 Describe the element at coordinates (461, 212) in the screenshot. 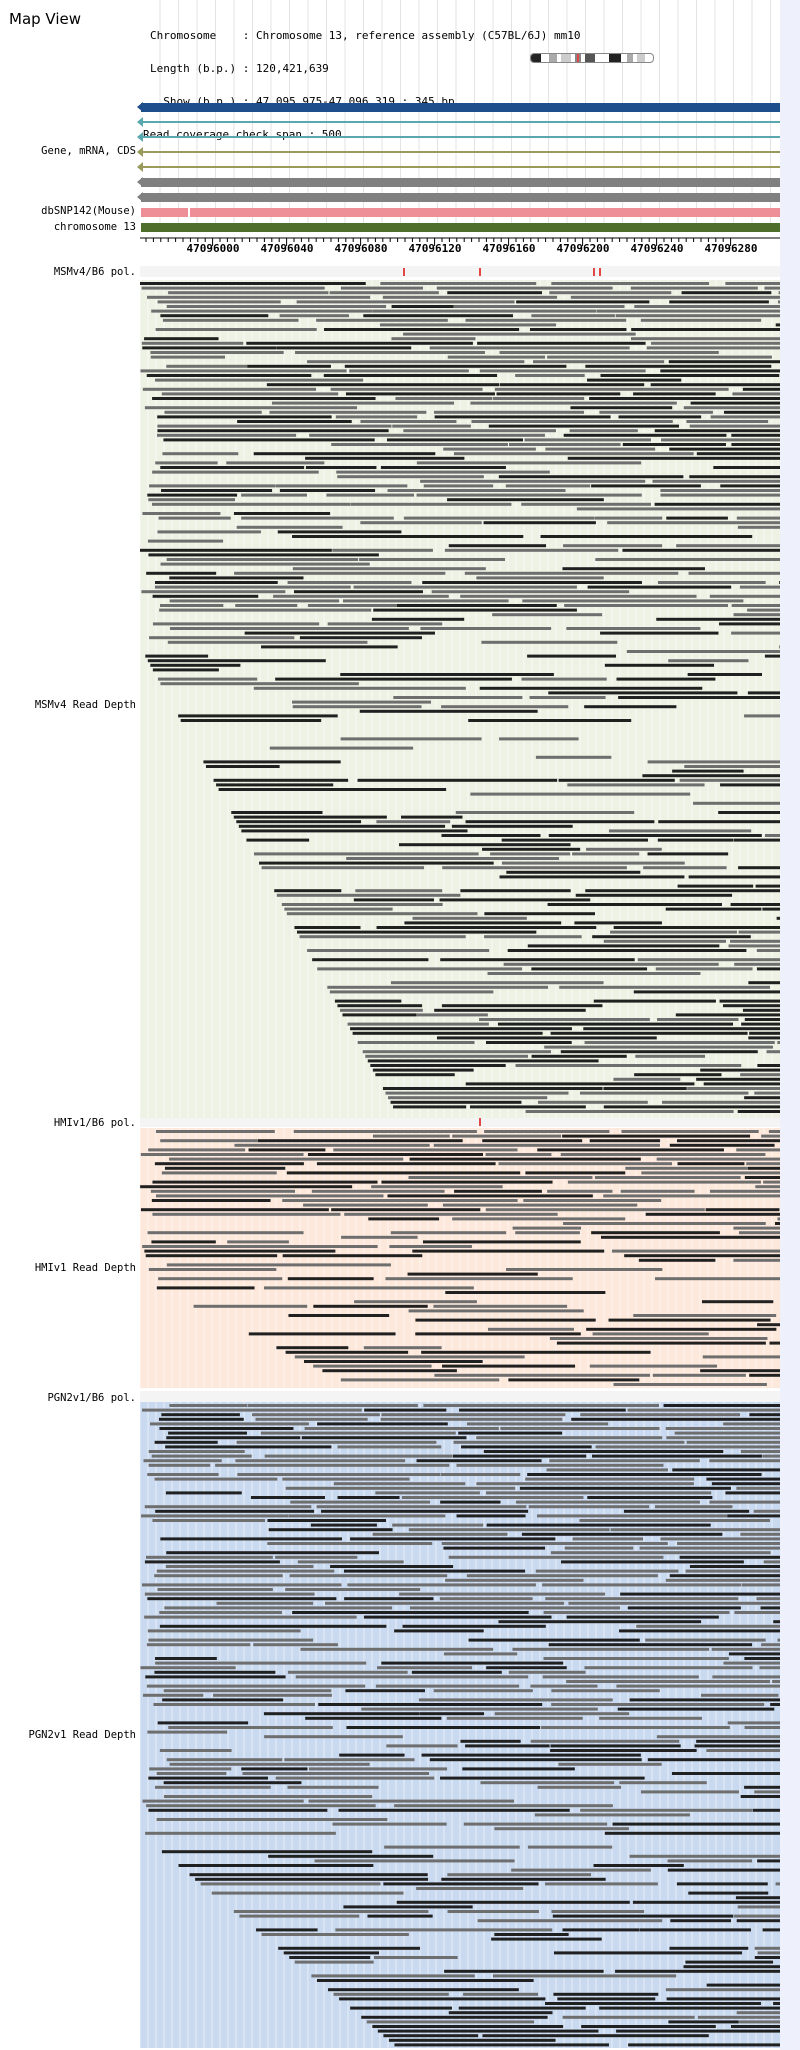

I see `snp-track-bar` at that location.